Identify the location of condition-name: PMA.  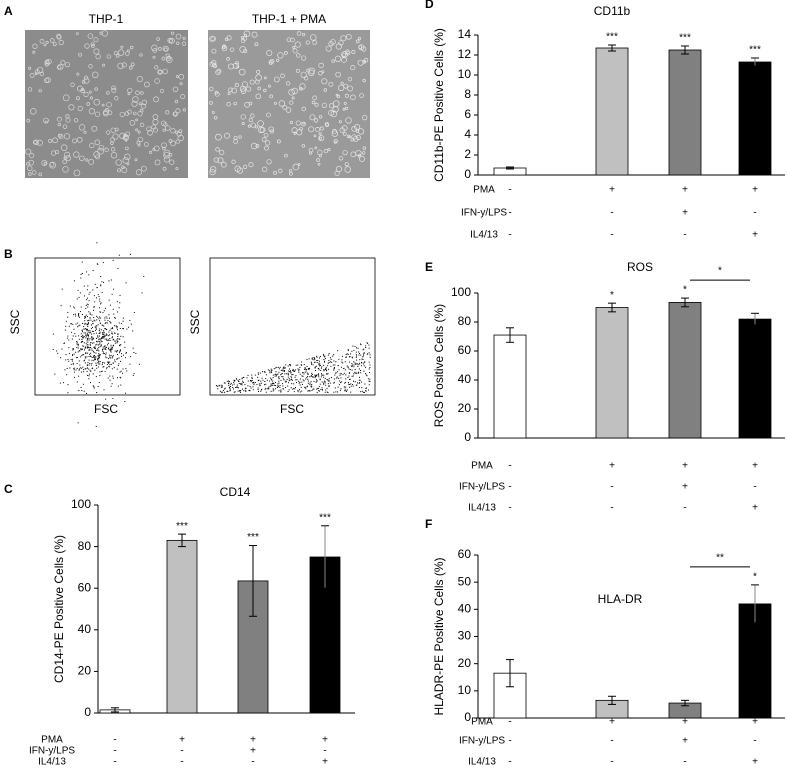
(482, 722).